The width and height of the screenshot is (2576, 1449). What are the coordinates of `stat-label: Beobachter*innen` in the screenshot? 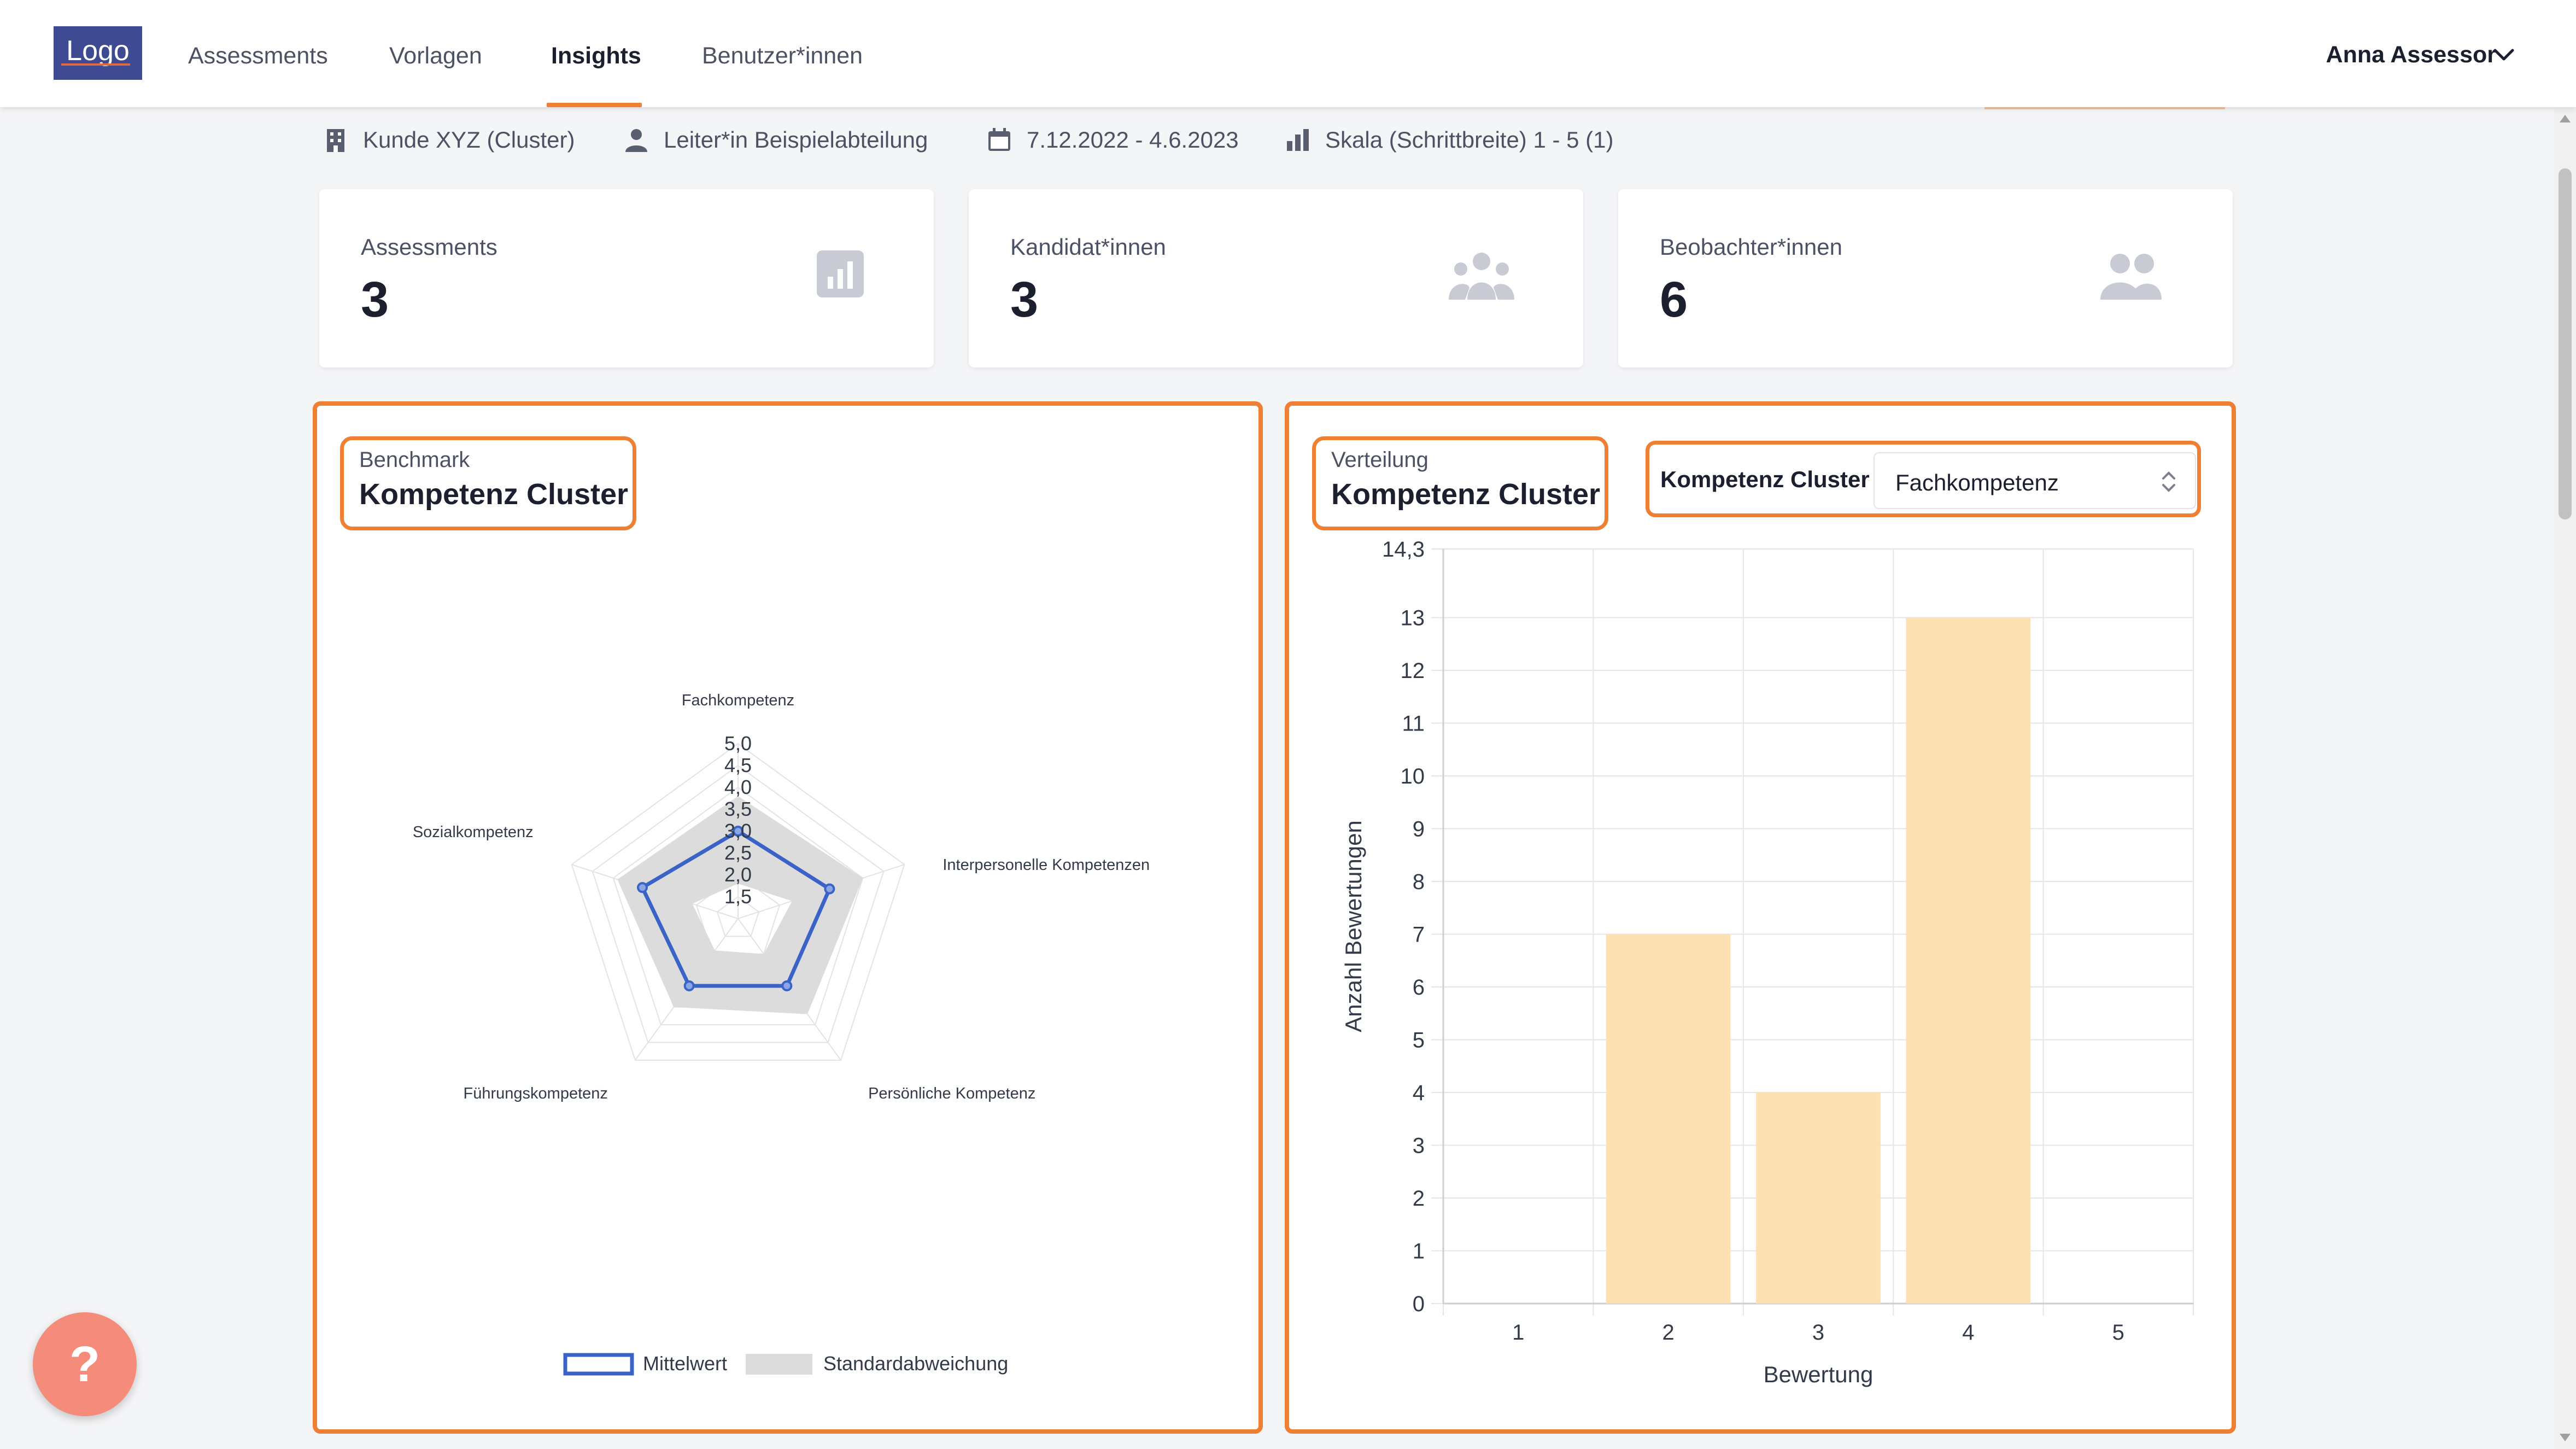 It's located at (1751, 247).